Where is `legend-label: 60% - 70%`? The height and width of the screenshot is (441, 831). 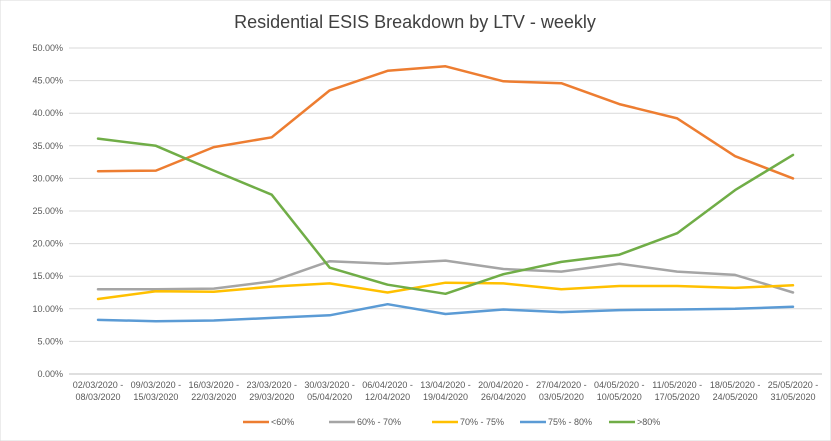
legend-label: 60% - 70% is located at coordinates (379, 422).